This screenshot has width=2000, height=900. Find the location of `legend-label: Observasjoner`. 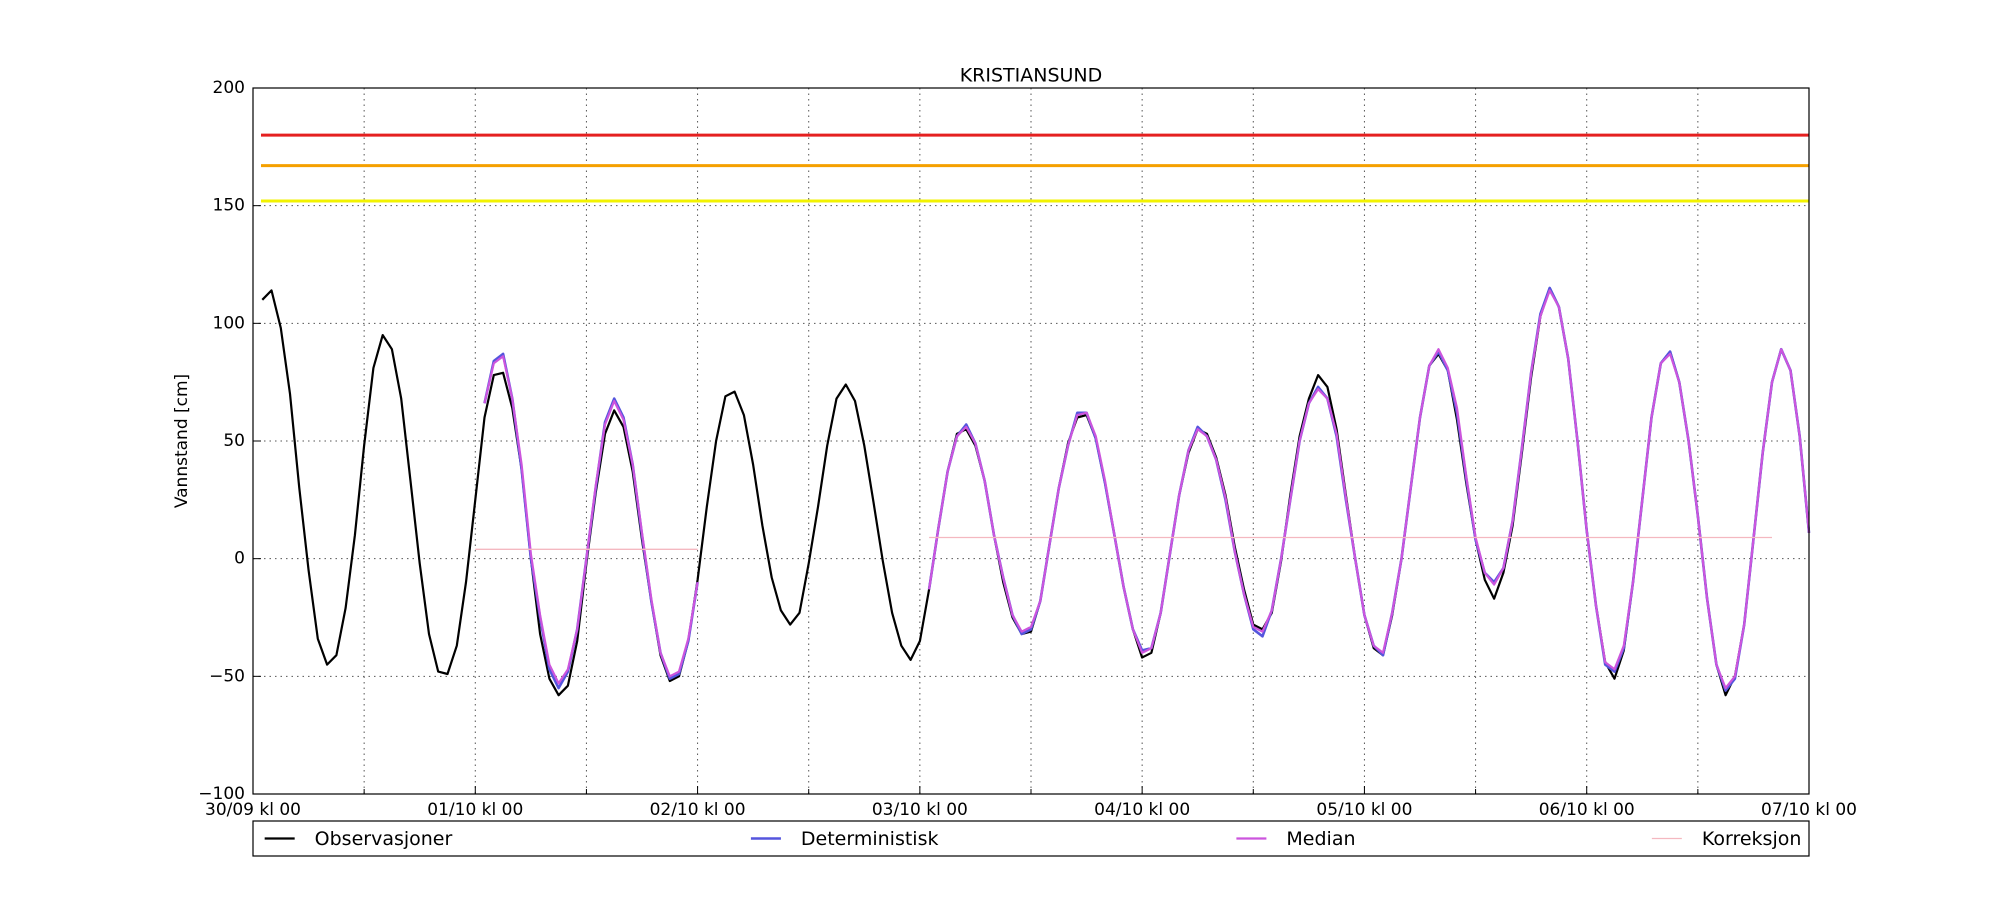

legend-label: Observasjoner is located at coordinates (384, 839).